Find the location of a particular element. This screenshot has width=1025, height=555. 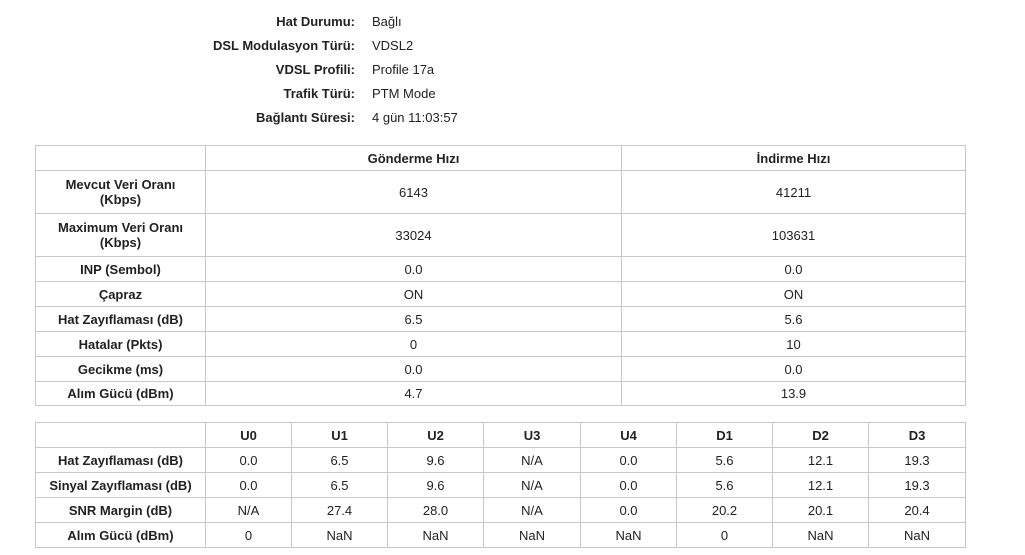

status-label: DSL Modulasyon Türü: is located at coordinates (283, 45).